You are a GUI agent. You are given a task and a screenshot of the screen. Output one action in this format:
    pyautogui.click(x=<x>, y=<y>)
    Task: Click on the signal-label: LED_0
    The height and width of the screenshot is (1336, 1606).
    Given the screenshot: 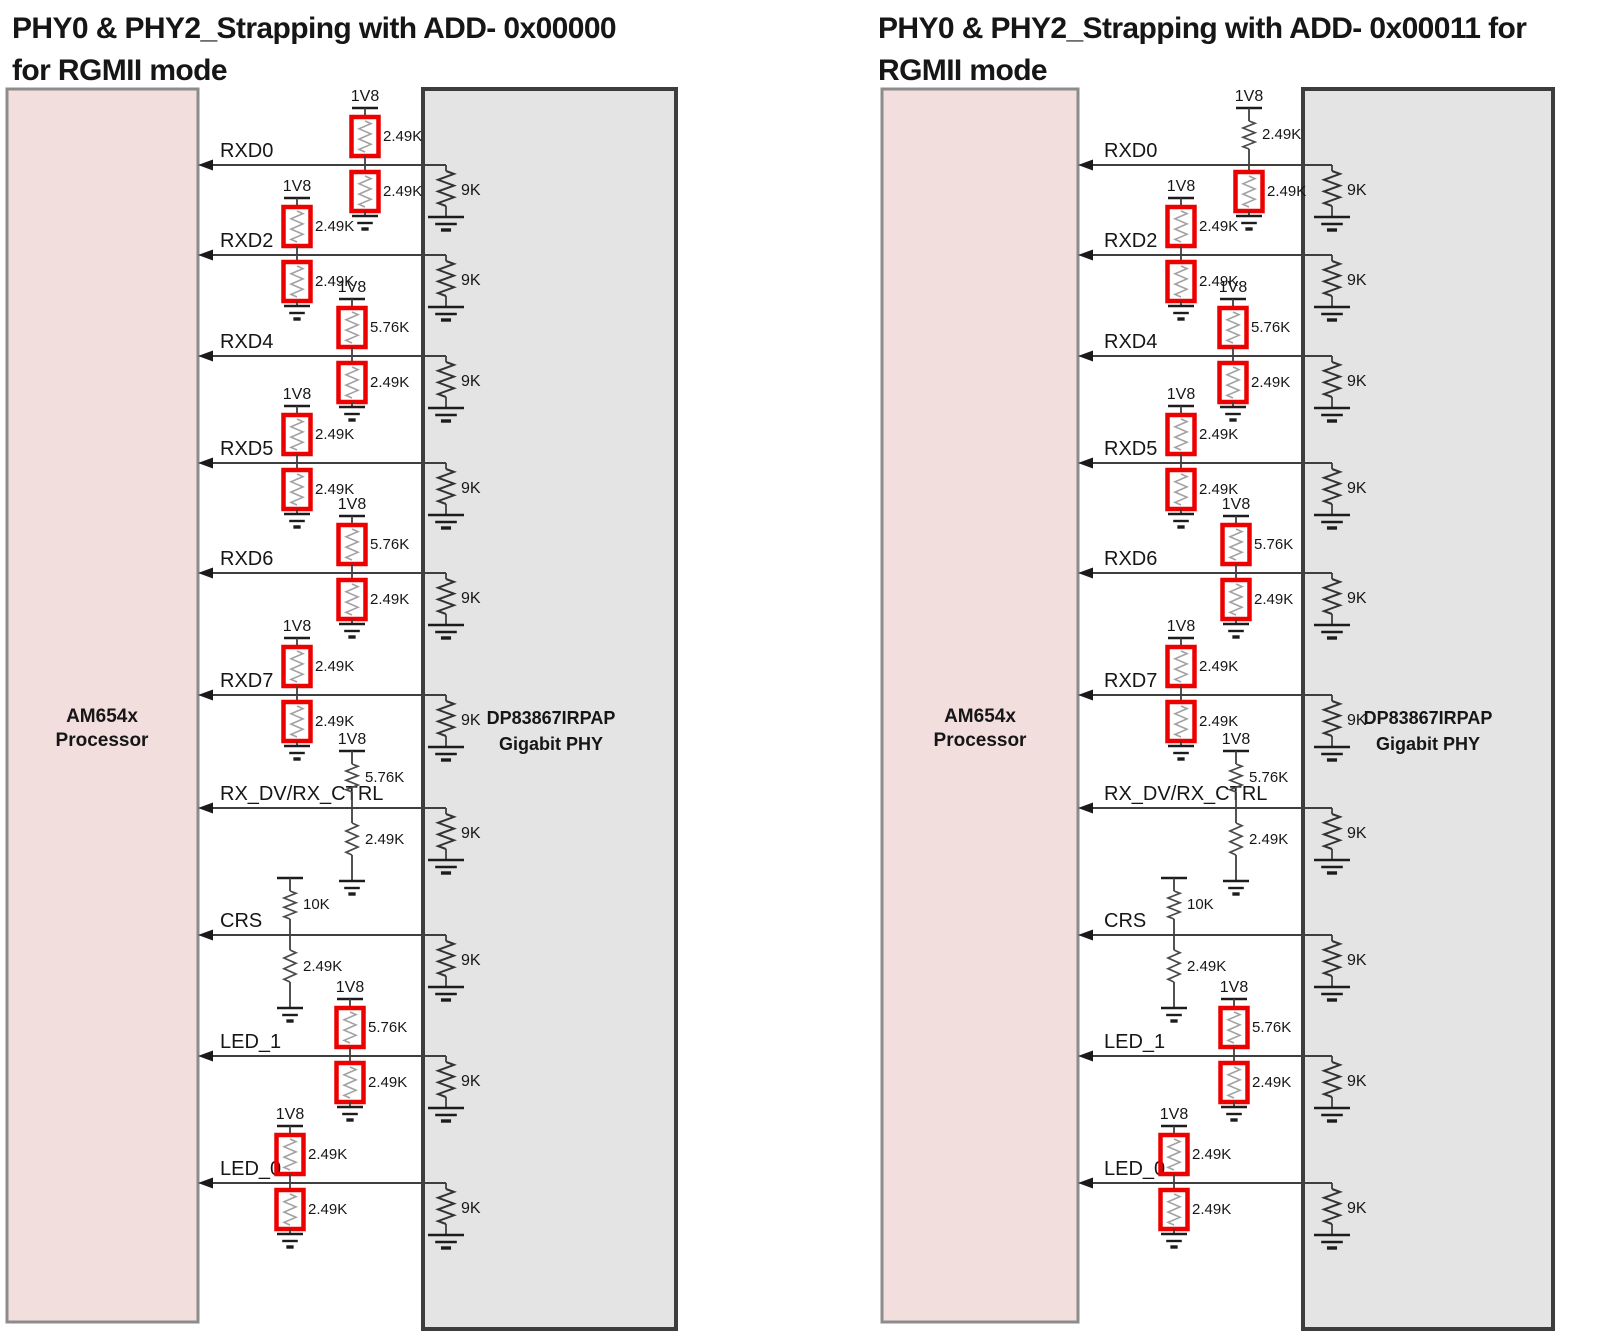 What is the action you would take?
    pyautogui.click(x=250, y=1169)
    